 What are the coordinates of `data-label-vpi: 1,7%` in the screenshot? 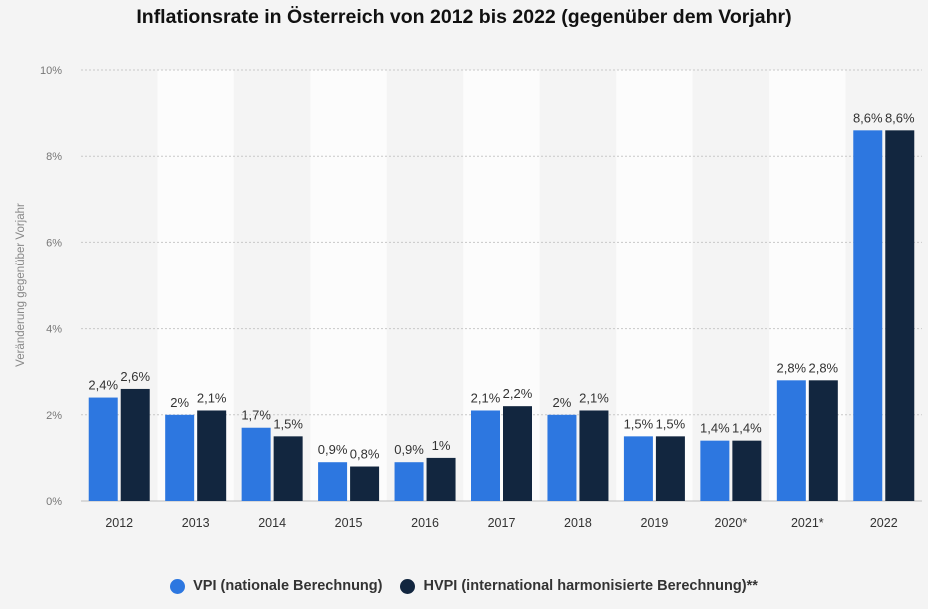 It's located at (256, 415).